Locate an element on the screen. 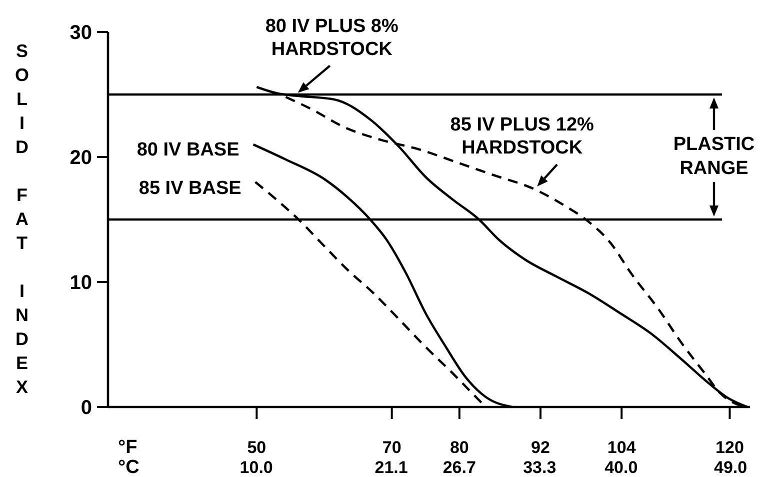  x2-tick-label: 10.0 is located at coordinates (256, 467).